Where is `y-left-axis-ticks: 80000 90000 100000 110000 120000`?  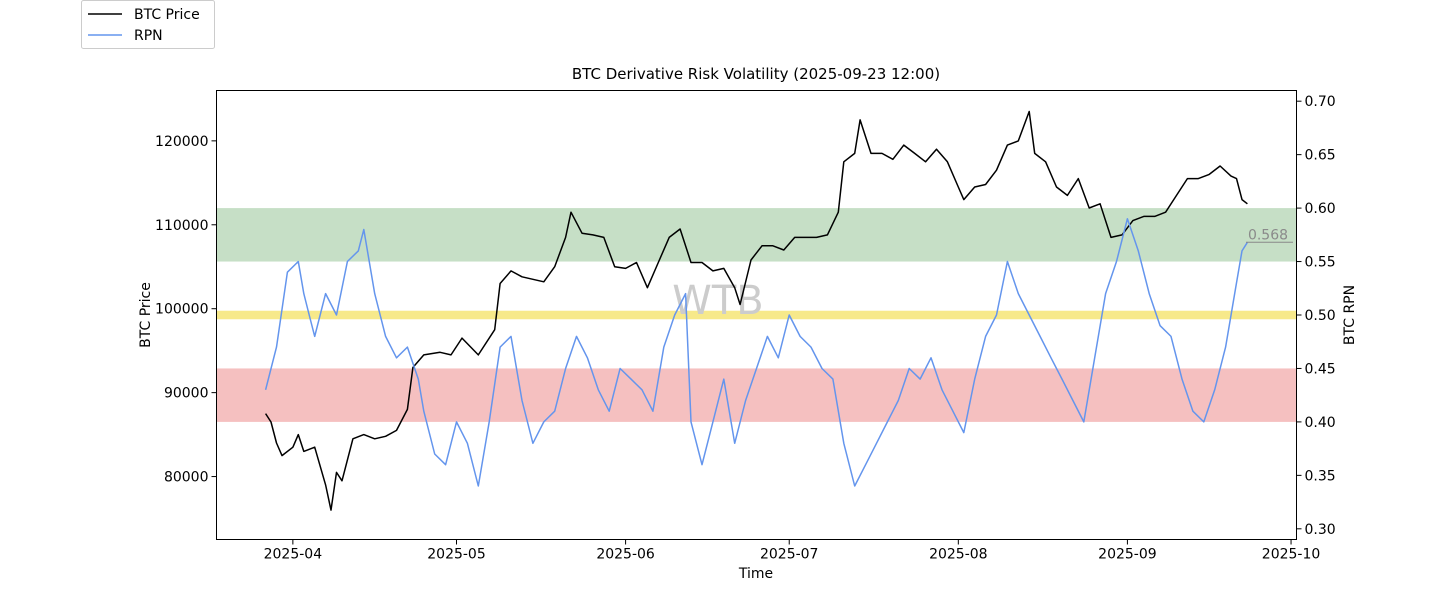
y-left-axis-ticks: 80000 90000 100000 110000 120000 is located at coordinates (186, 310).